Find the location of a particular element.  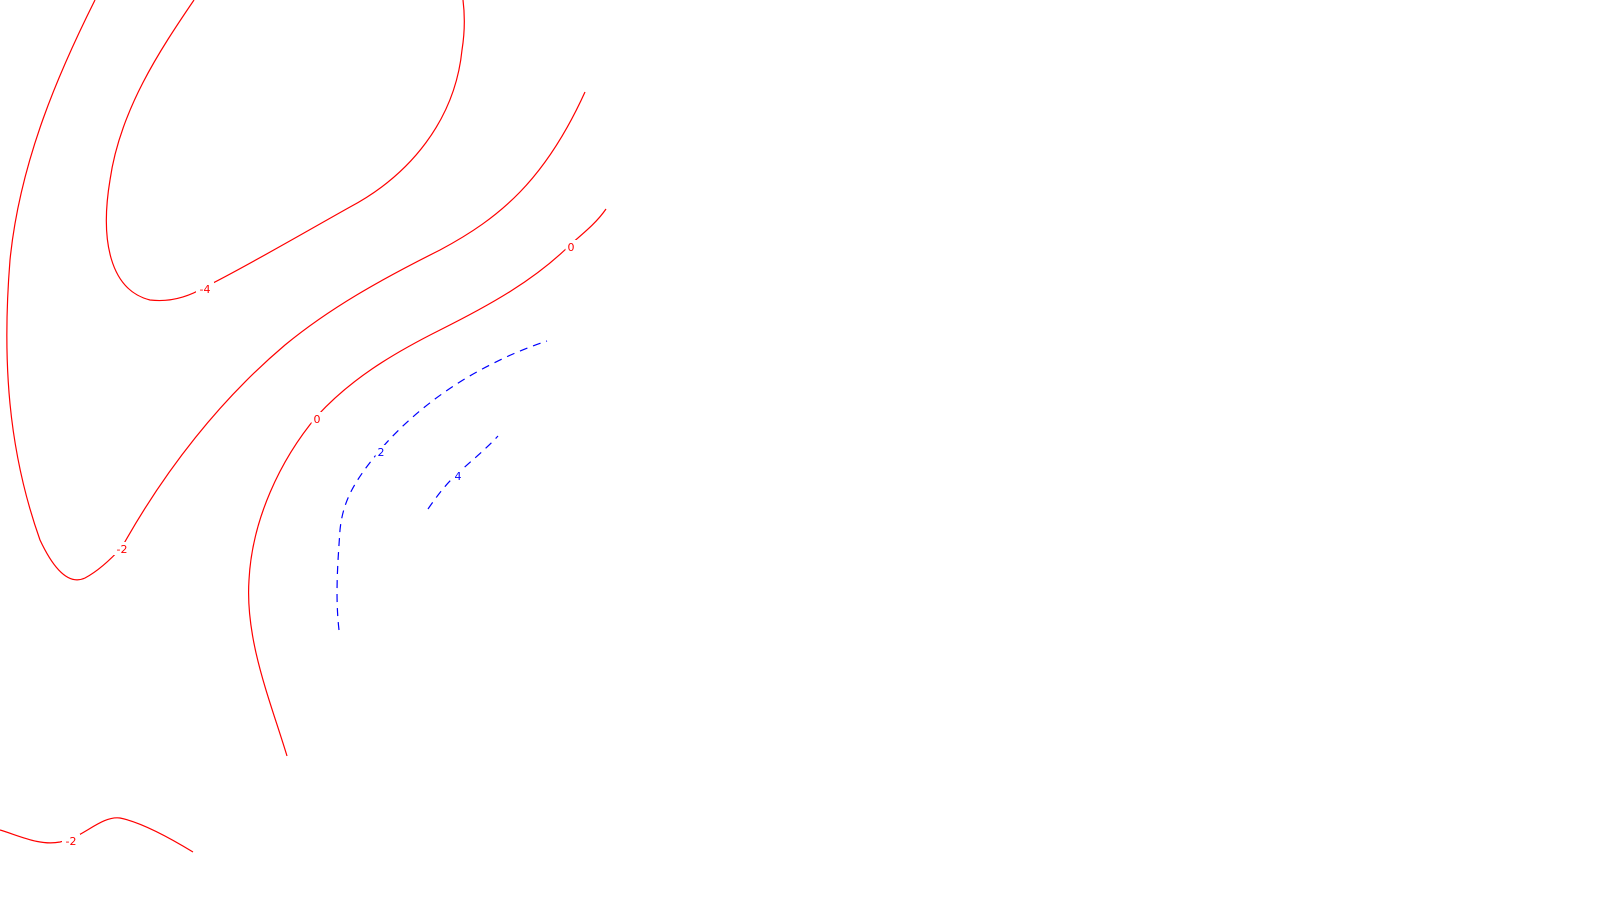

contour-line--2-6 is located at coordinates (97, 835).